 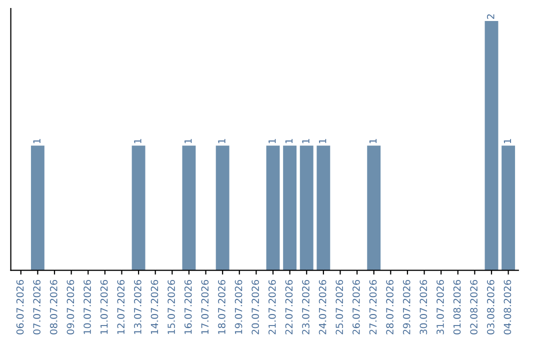 What do you see at coordinates (390, 307) in the screenshot?
I see `x-tick-label: 28.07.2026` at bounding box center [390, 307].